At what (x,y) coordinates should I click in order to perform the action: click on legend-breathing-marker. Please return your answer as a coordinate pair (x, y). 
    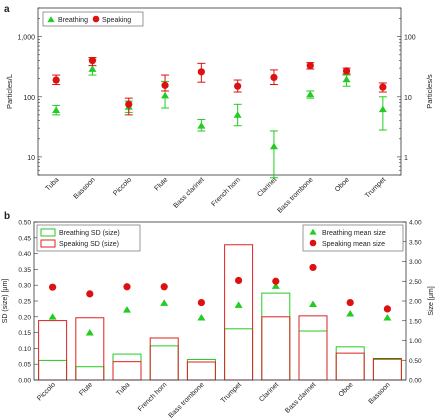
    Looking at the image, I should click on (51, 19).